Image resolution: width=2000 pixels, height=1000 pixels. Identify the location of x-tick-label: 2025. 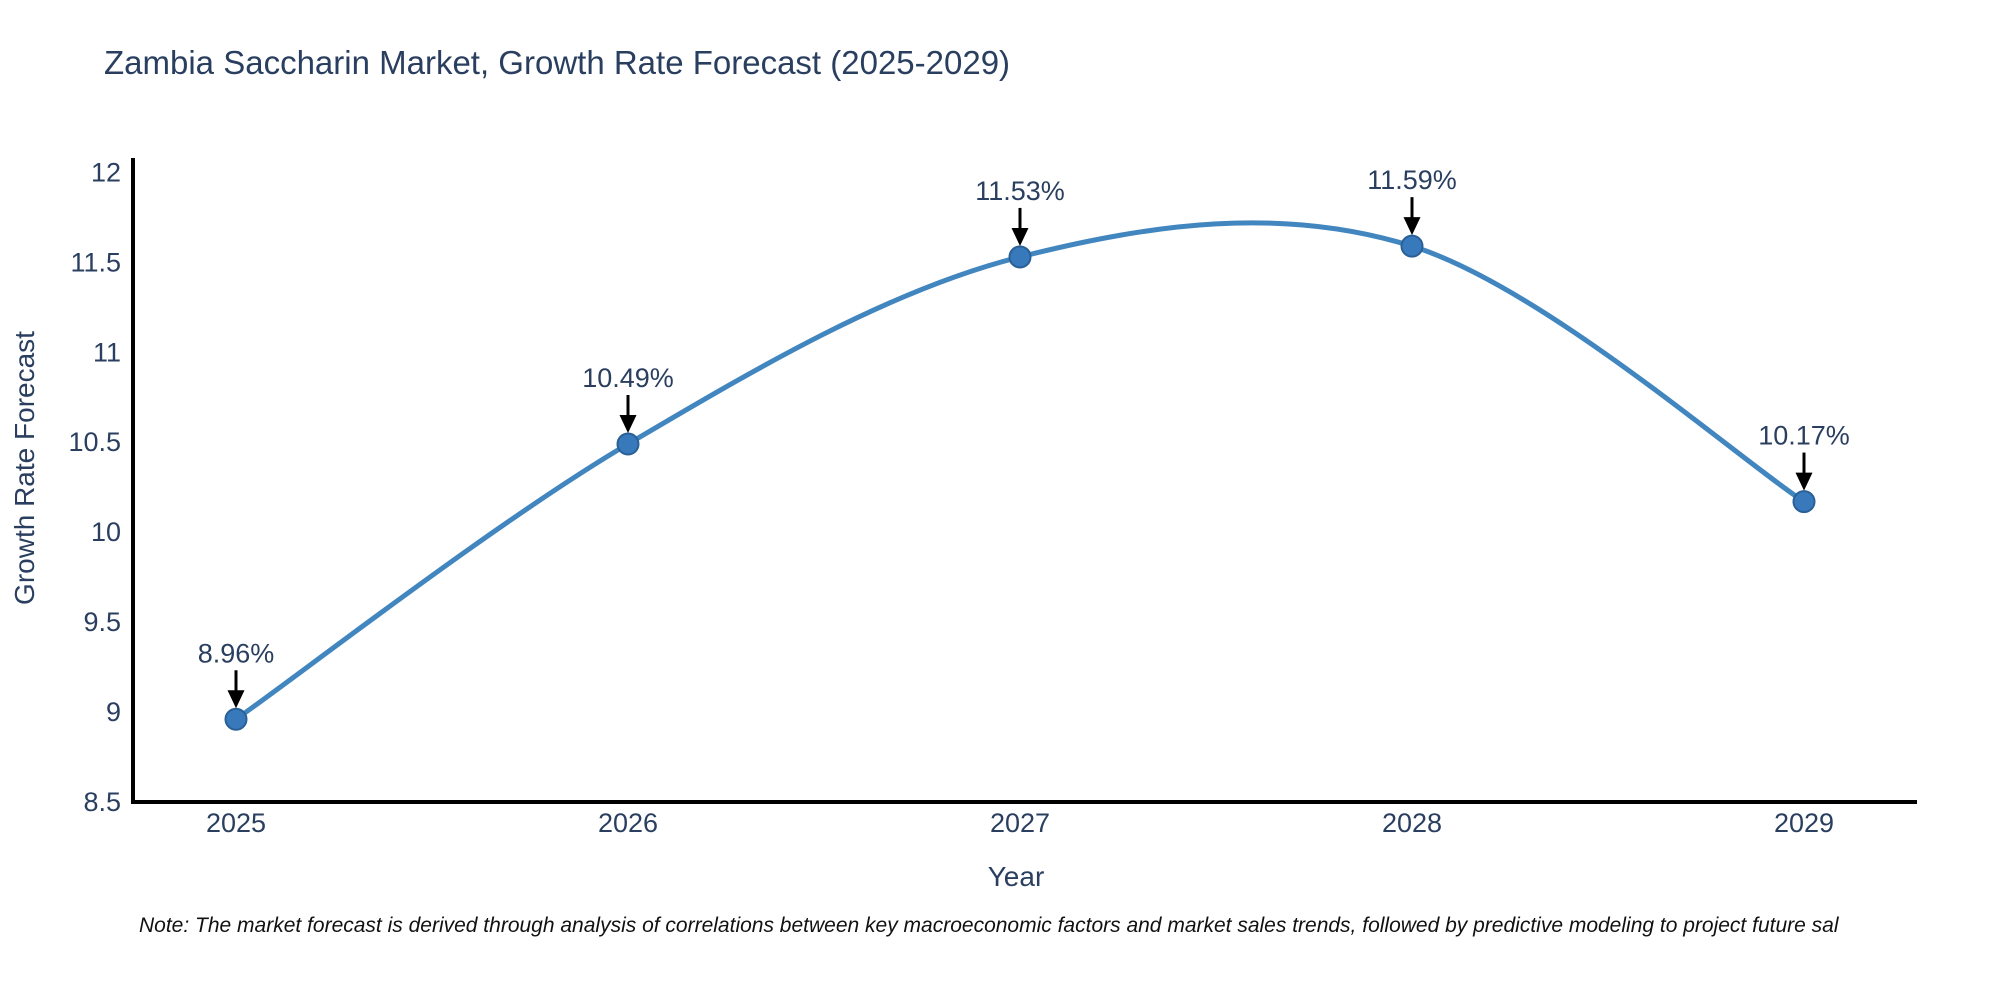
(236, 823).